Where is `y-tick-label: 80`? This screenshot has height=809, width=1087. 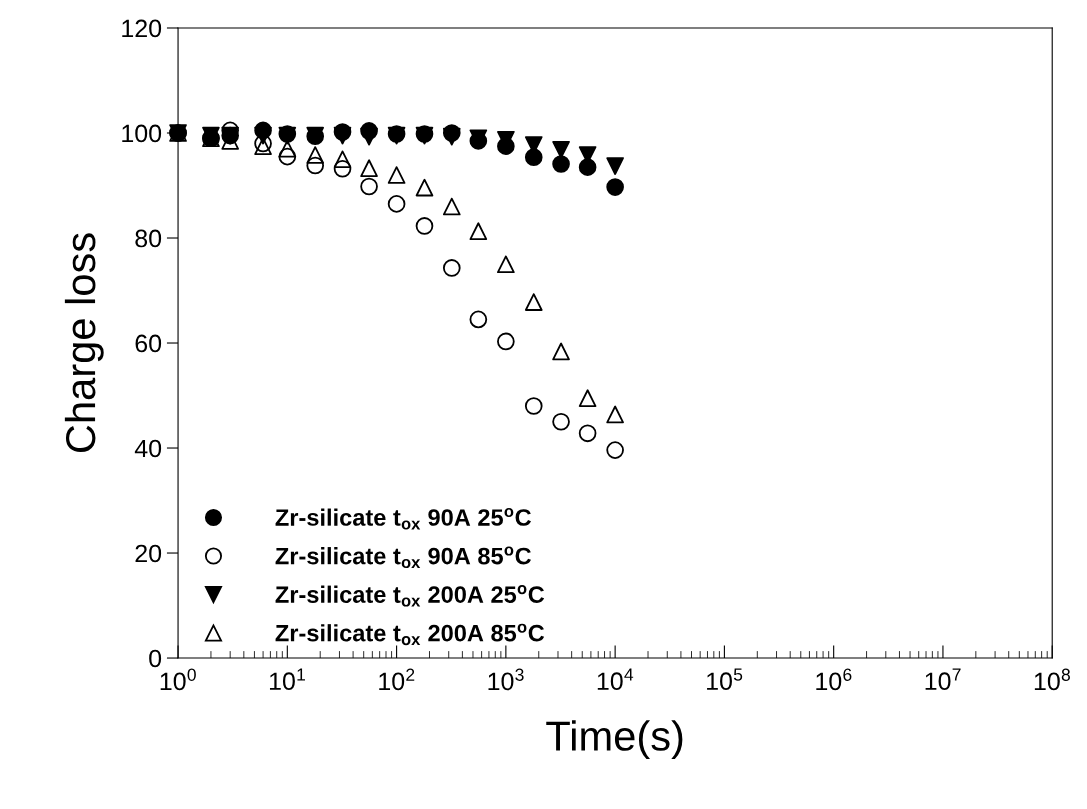 y-tick-label: 80 is located at coordinates (148, 238).